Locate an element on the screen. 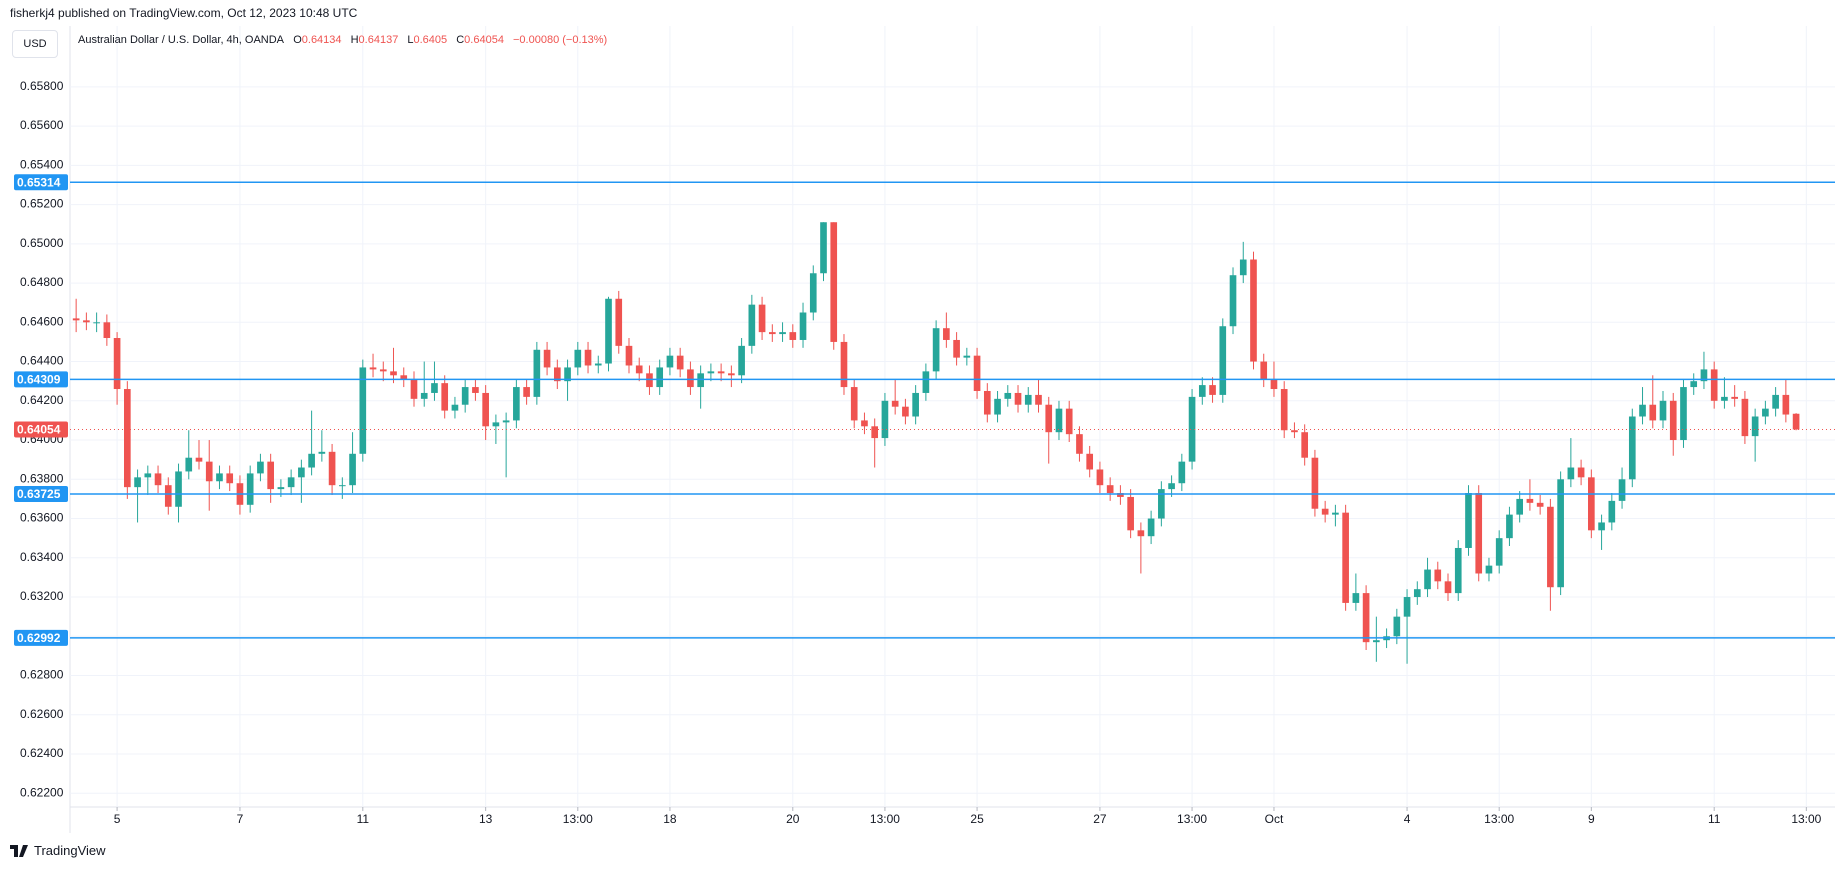 This screenshot has width=1835, height=869. y-tick-label: 0.65800 is located at coordinates (42, 86).